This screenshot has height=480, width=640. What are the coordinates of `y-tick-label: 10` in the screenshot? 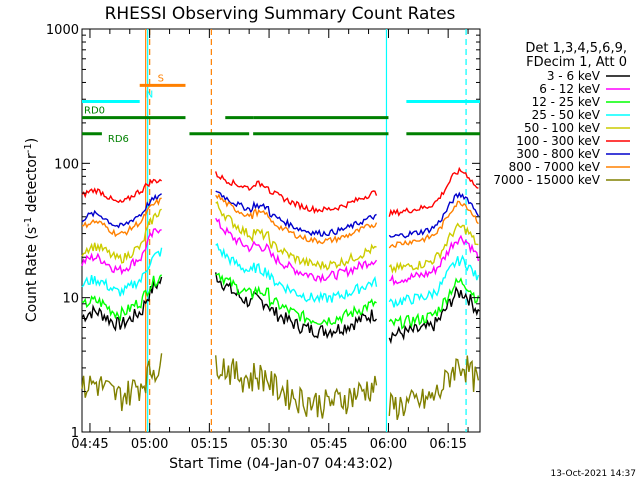 It's located at (70, 299).